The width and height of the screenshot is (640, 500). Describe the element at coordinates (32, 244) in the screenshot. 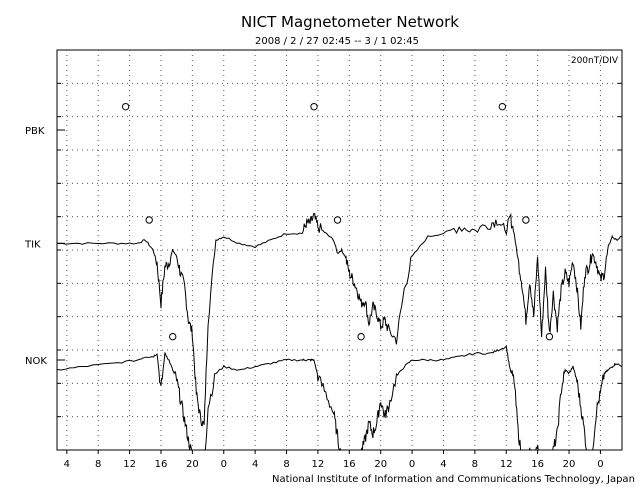

I see `station-label-tik: TIK` at that location.